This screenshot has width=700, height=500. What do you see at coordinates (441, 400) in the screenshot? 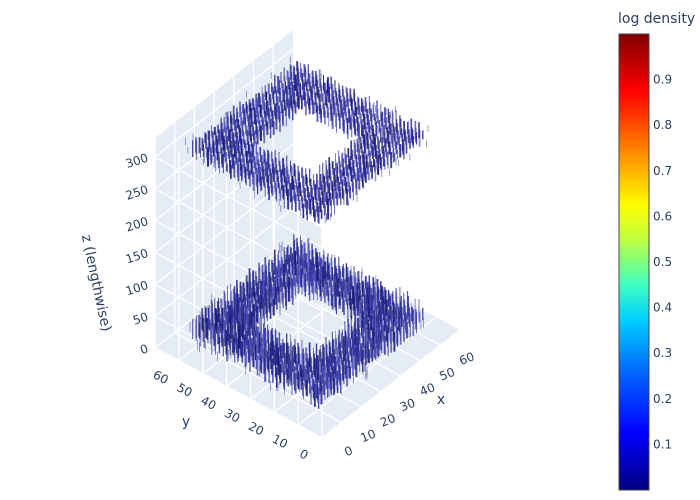
I see `x-axis-title: x` at bounding box center [441, 400].